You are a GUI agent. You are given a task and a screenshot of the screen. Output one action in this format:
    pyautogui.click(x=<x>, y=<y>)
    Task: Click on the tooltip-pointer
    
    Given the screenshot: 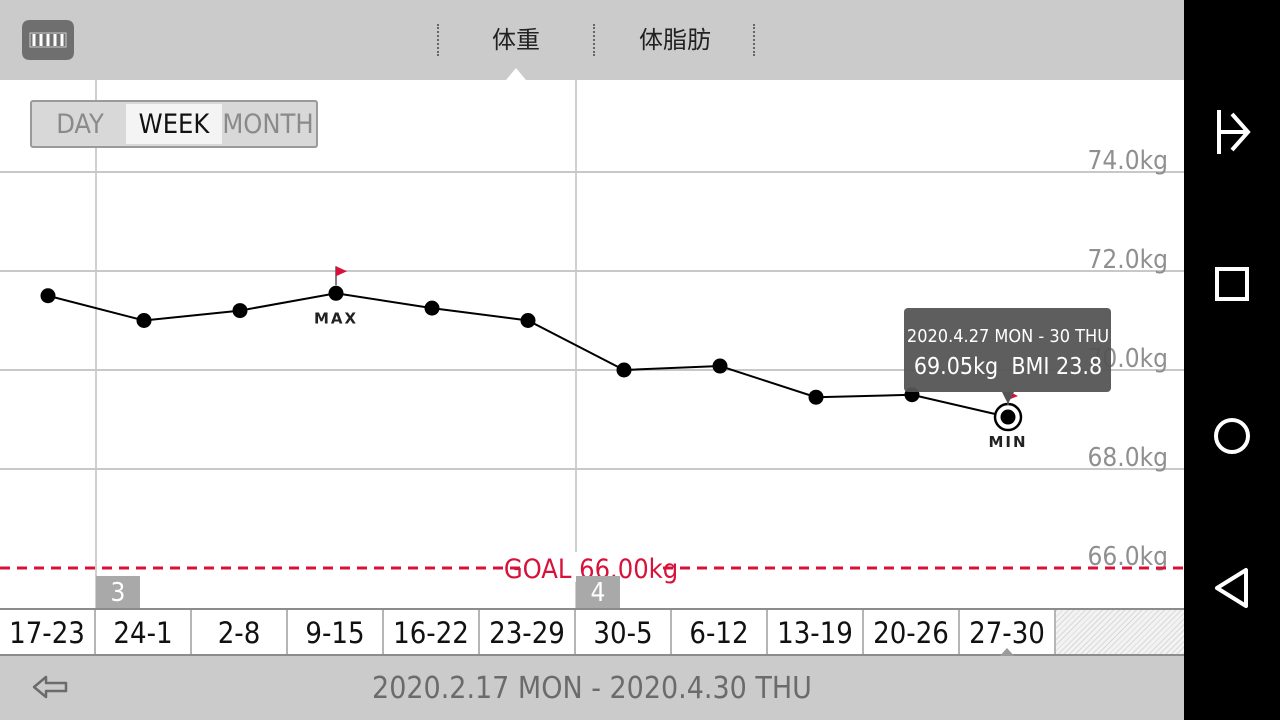 What is the action you would take?
    pyautogui.click(x=1008, y=398)
    